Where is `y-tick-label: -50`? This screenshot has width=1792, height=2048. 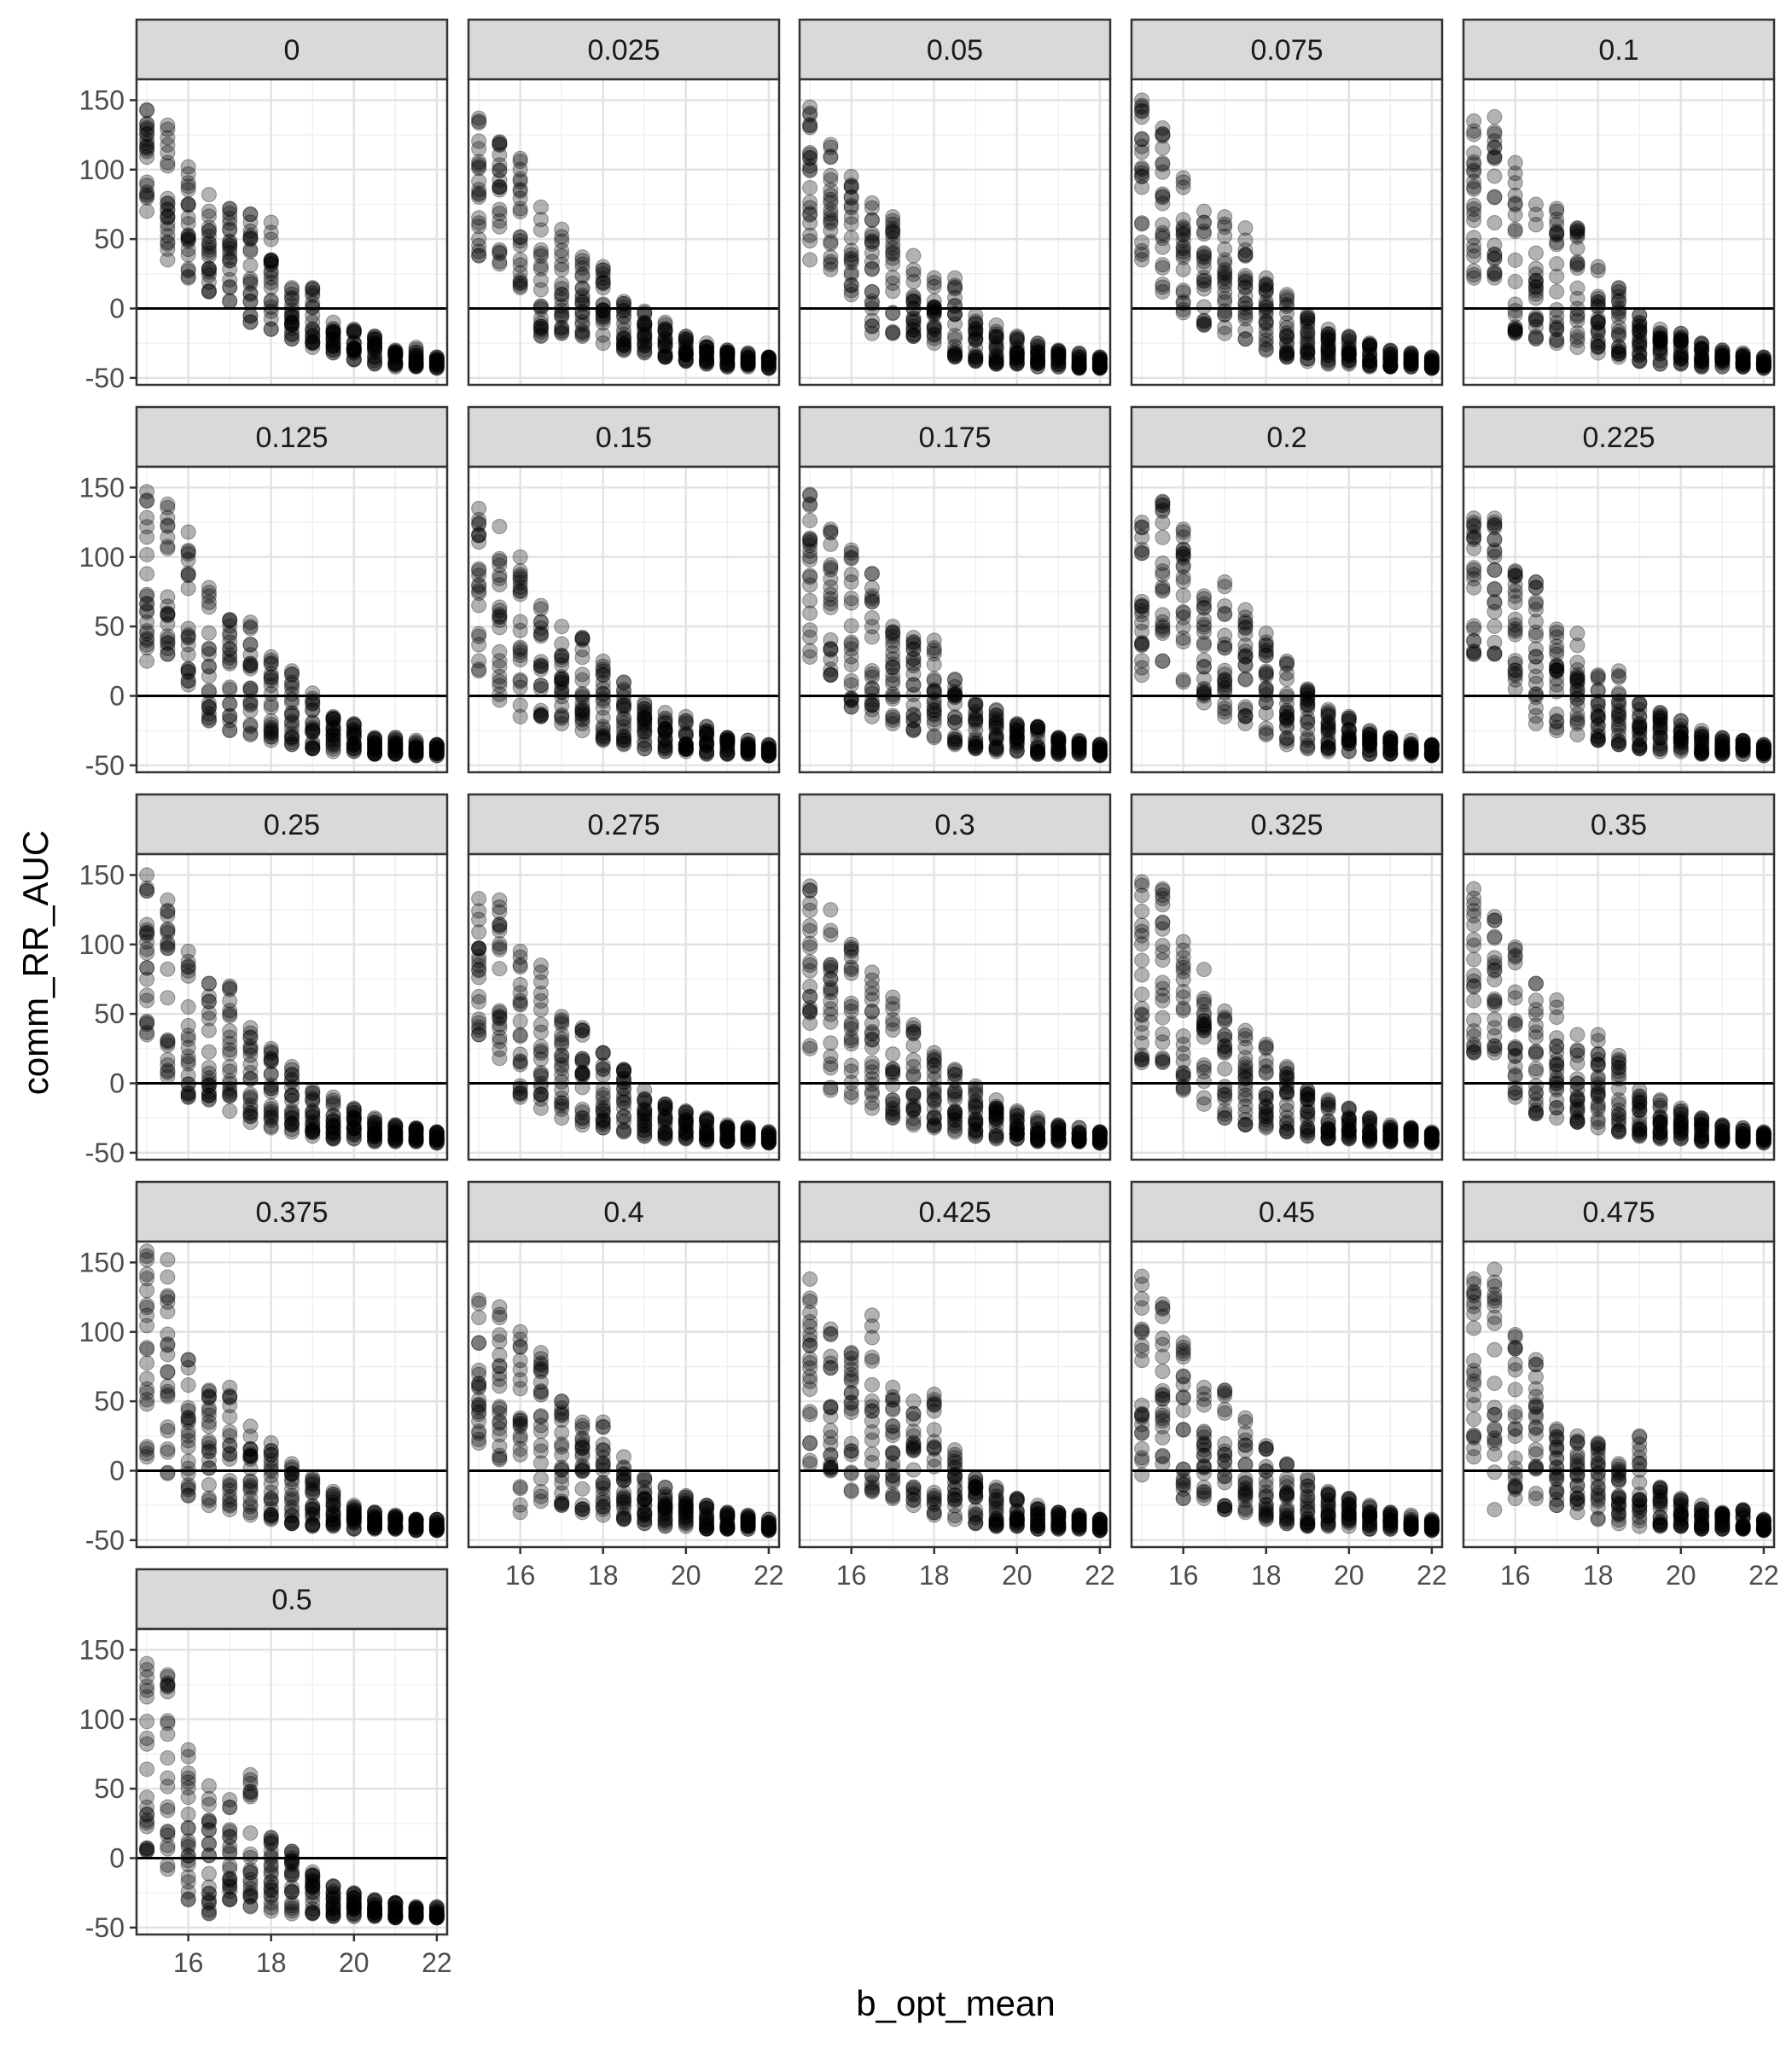 y-tick-label: -50 is located at coordinates (105, 765).